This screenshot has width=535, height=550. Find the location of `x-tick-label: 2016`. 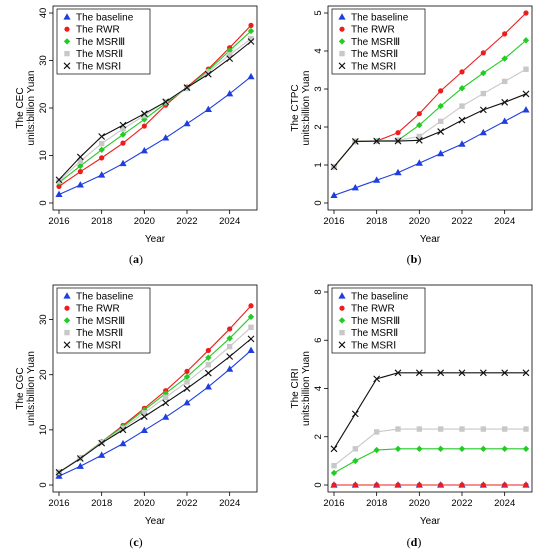

x-tick-label: 2016 is located at coordinates (58, 503).